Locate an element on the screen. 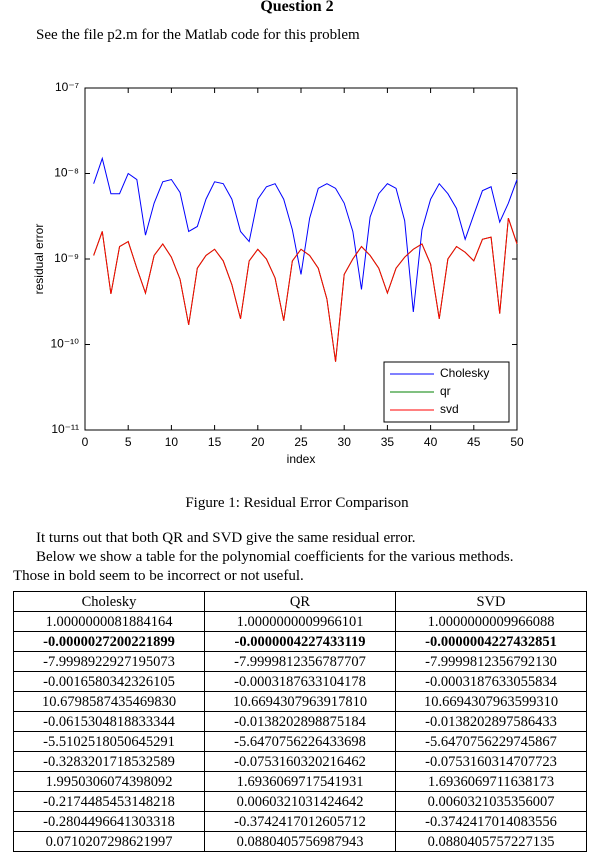 The image size is (594, 859). y-axis-label: residual error is located at coordinates (39, 259).